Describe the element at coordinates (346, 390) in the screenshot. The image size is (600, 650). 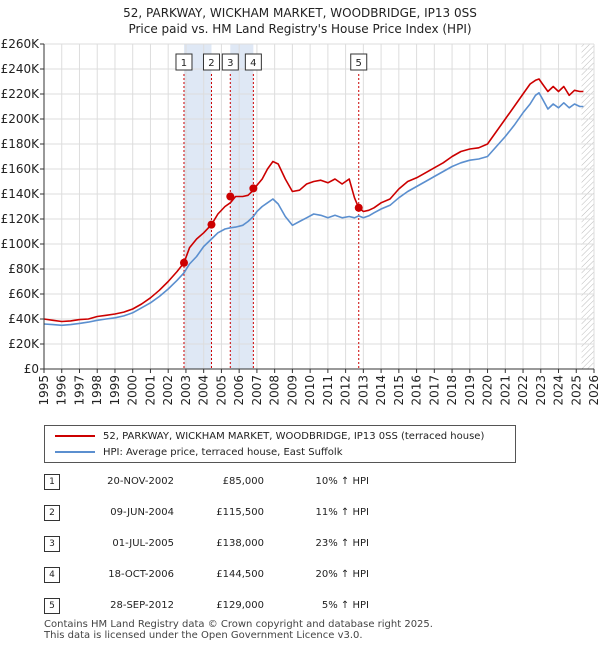
I see `x-tick-label: 2012` at that location.